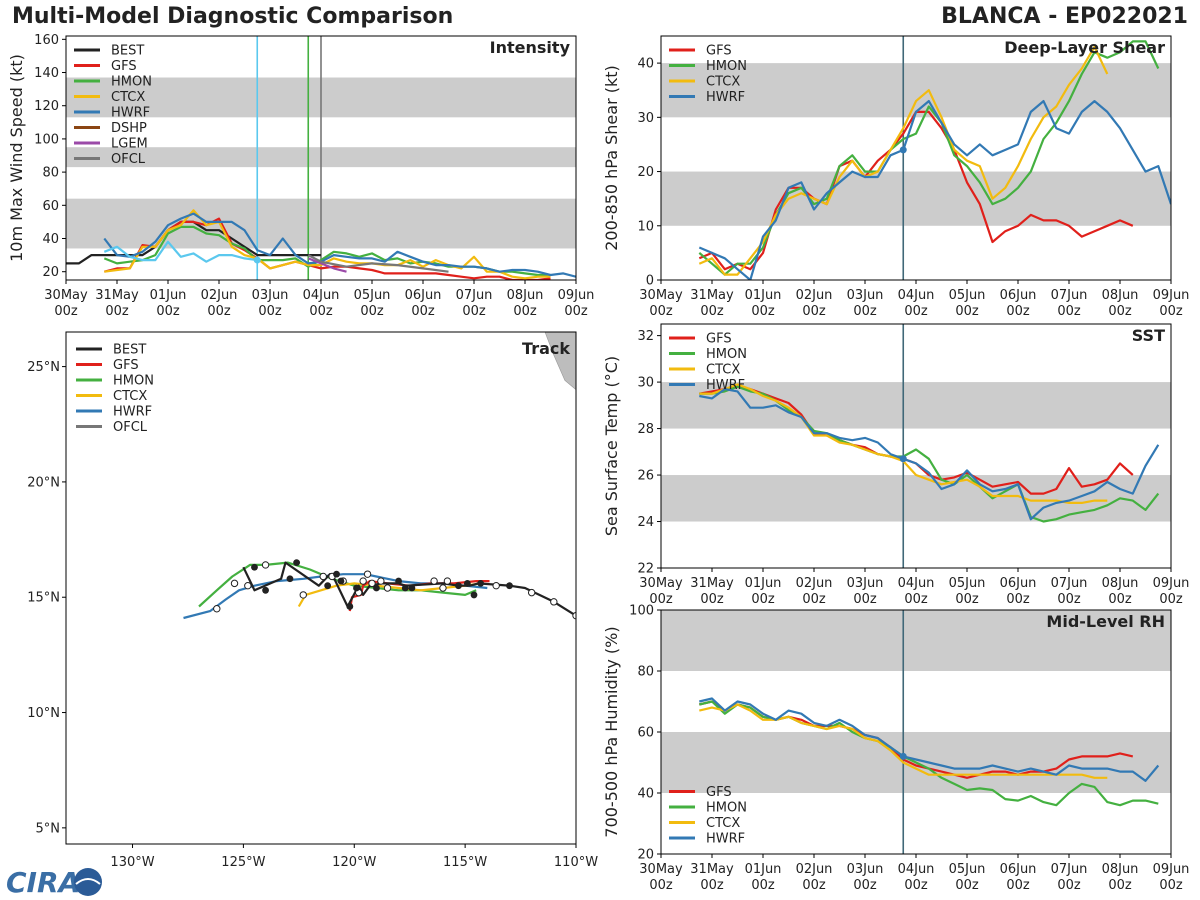 The height and width of the screenshot is (900, 1200). I want to click on y-axis-label: 200-850 hPa Shear (kt), so click(611, 158).